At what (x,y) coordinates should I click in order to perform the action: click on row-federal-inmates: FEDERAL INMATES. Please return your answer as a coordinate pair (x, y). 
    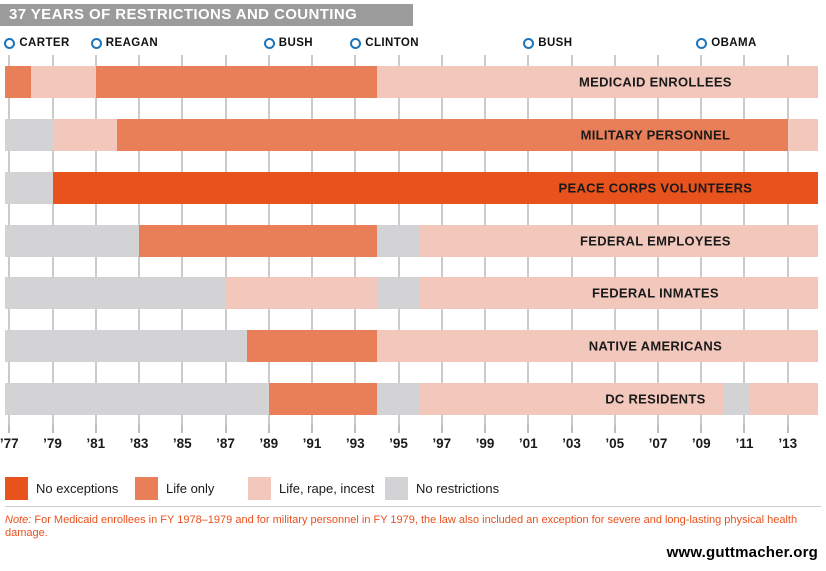
    Looking at the image, I should click on (411, 293).